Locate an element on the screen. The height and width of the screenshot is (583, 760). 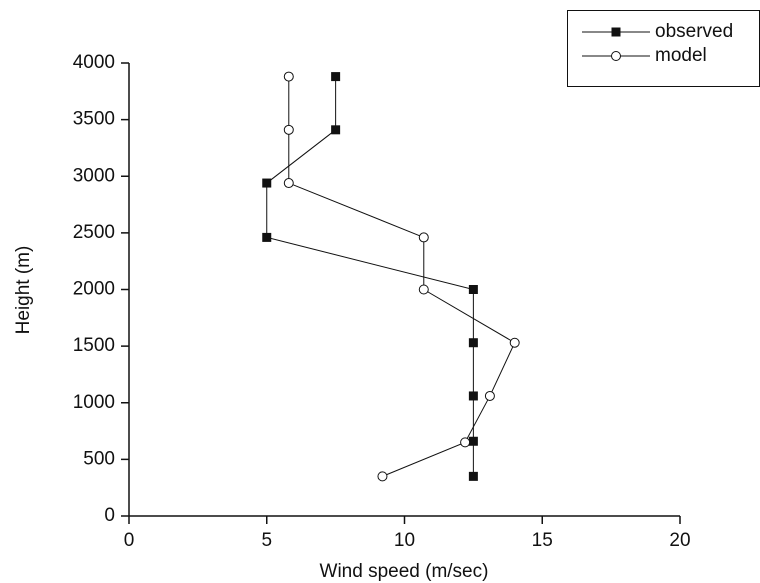
y-tick-label: 1000 is located at coordinates (94, 402).